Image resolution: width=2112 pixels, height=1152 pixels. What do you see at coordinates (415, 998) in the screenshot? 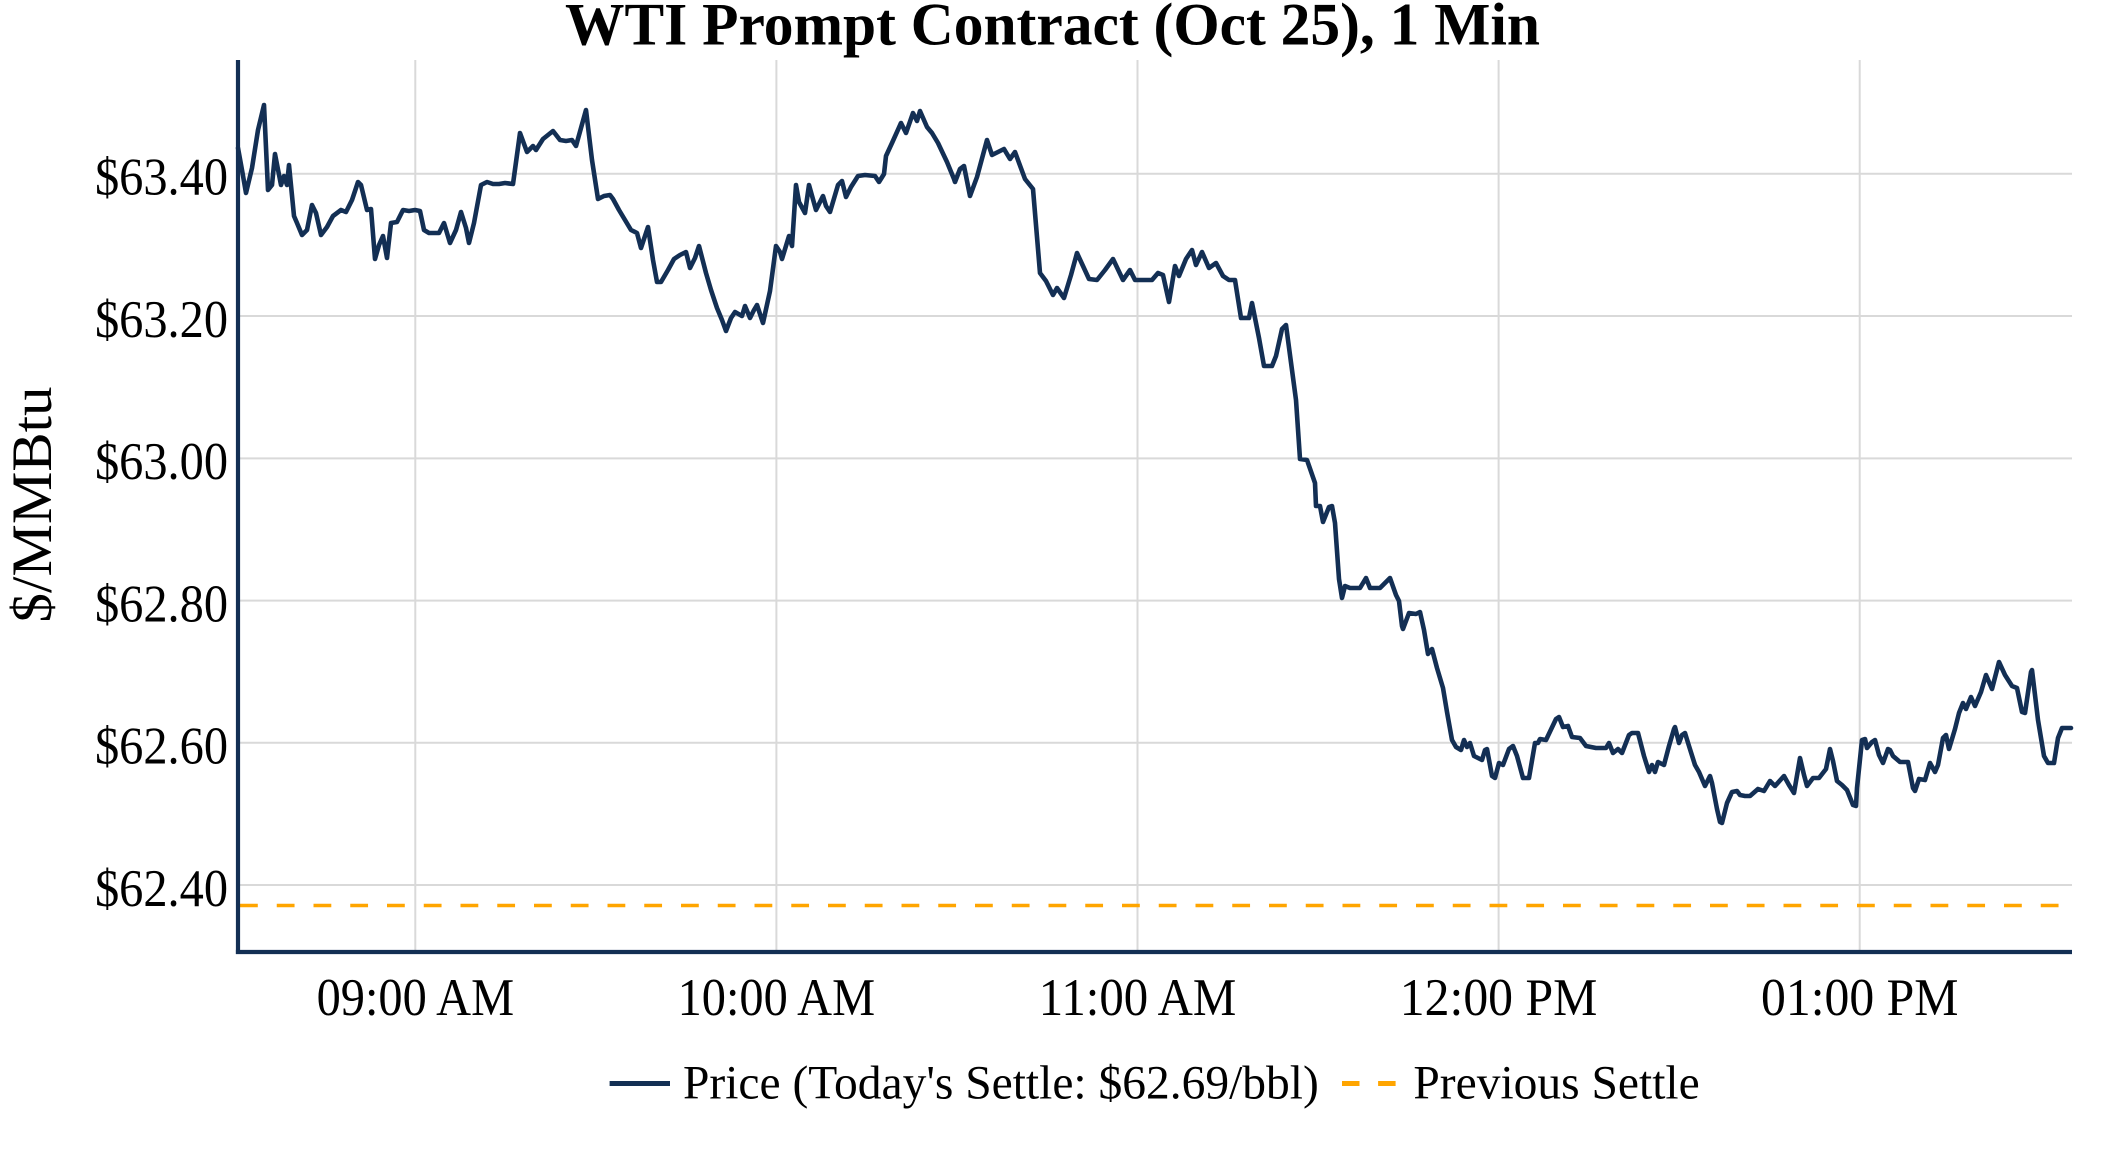
I see `svg-text: 09:00 AM` at bounding box center [415, 998].